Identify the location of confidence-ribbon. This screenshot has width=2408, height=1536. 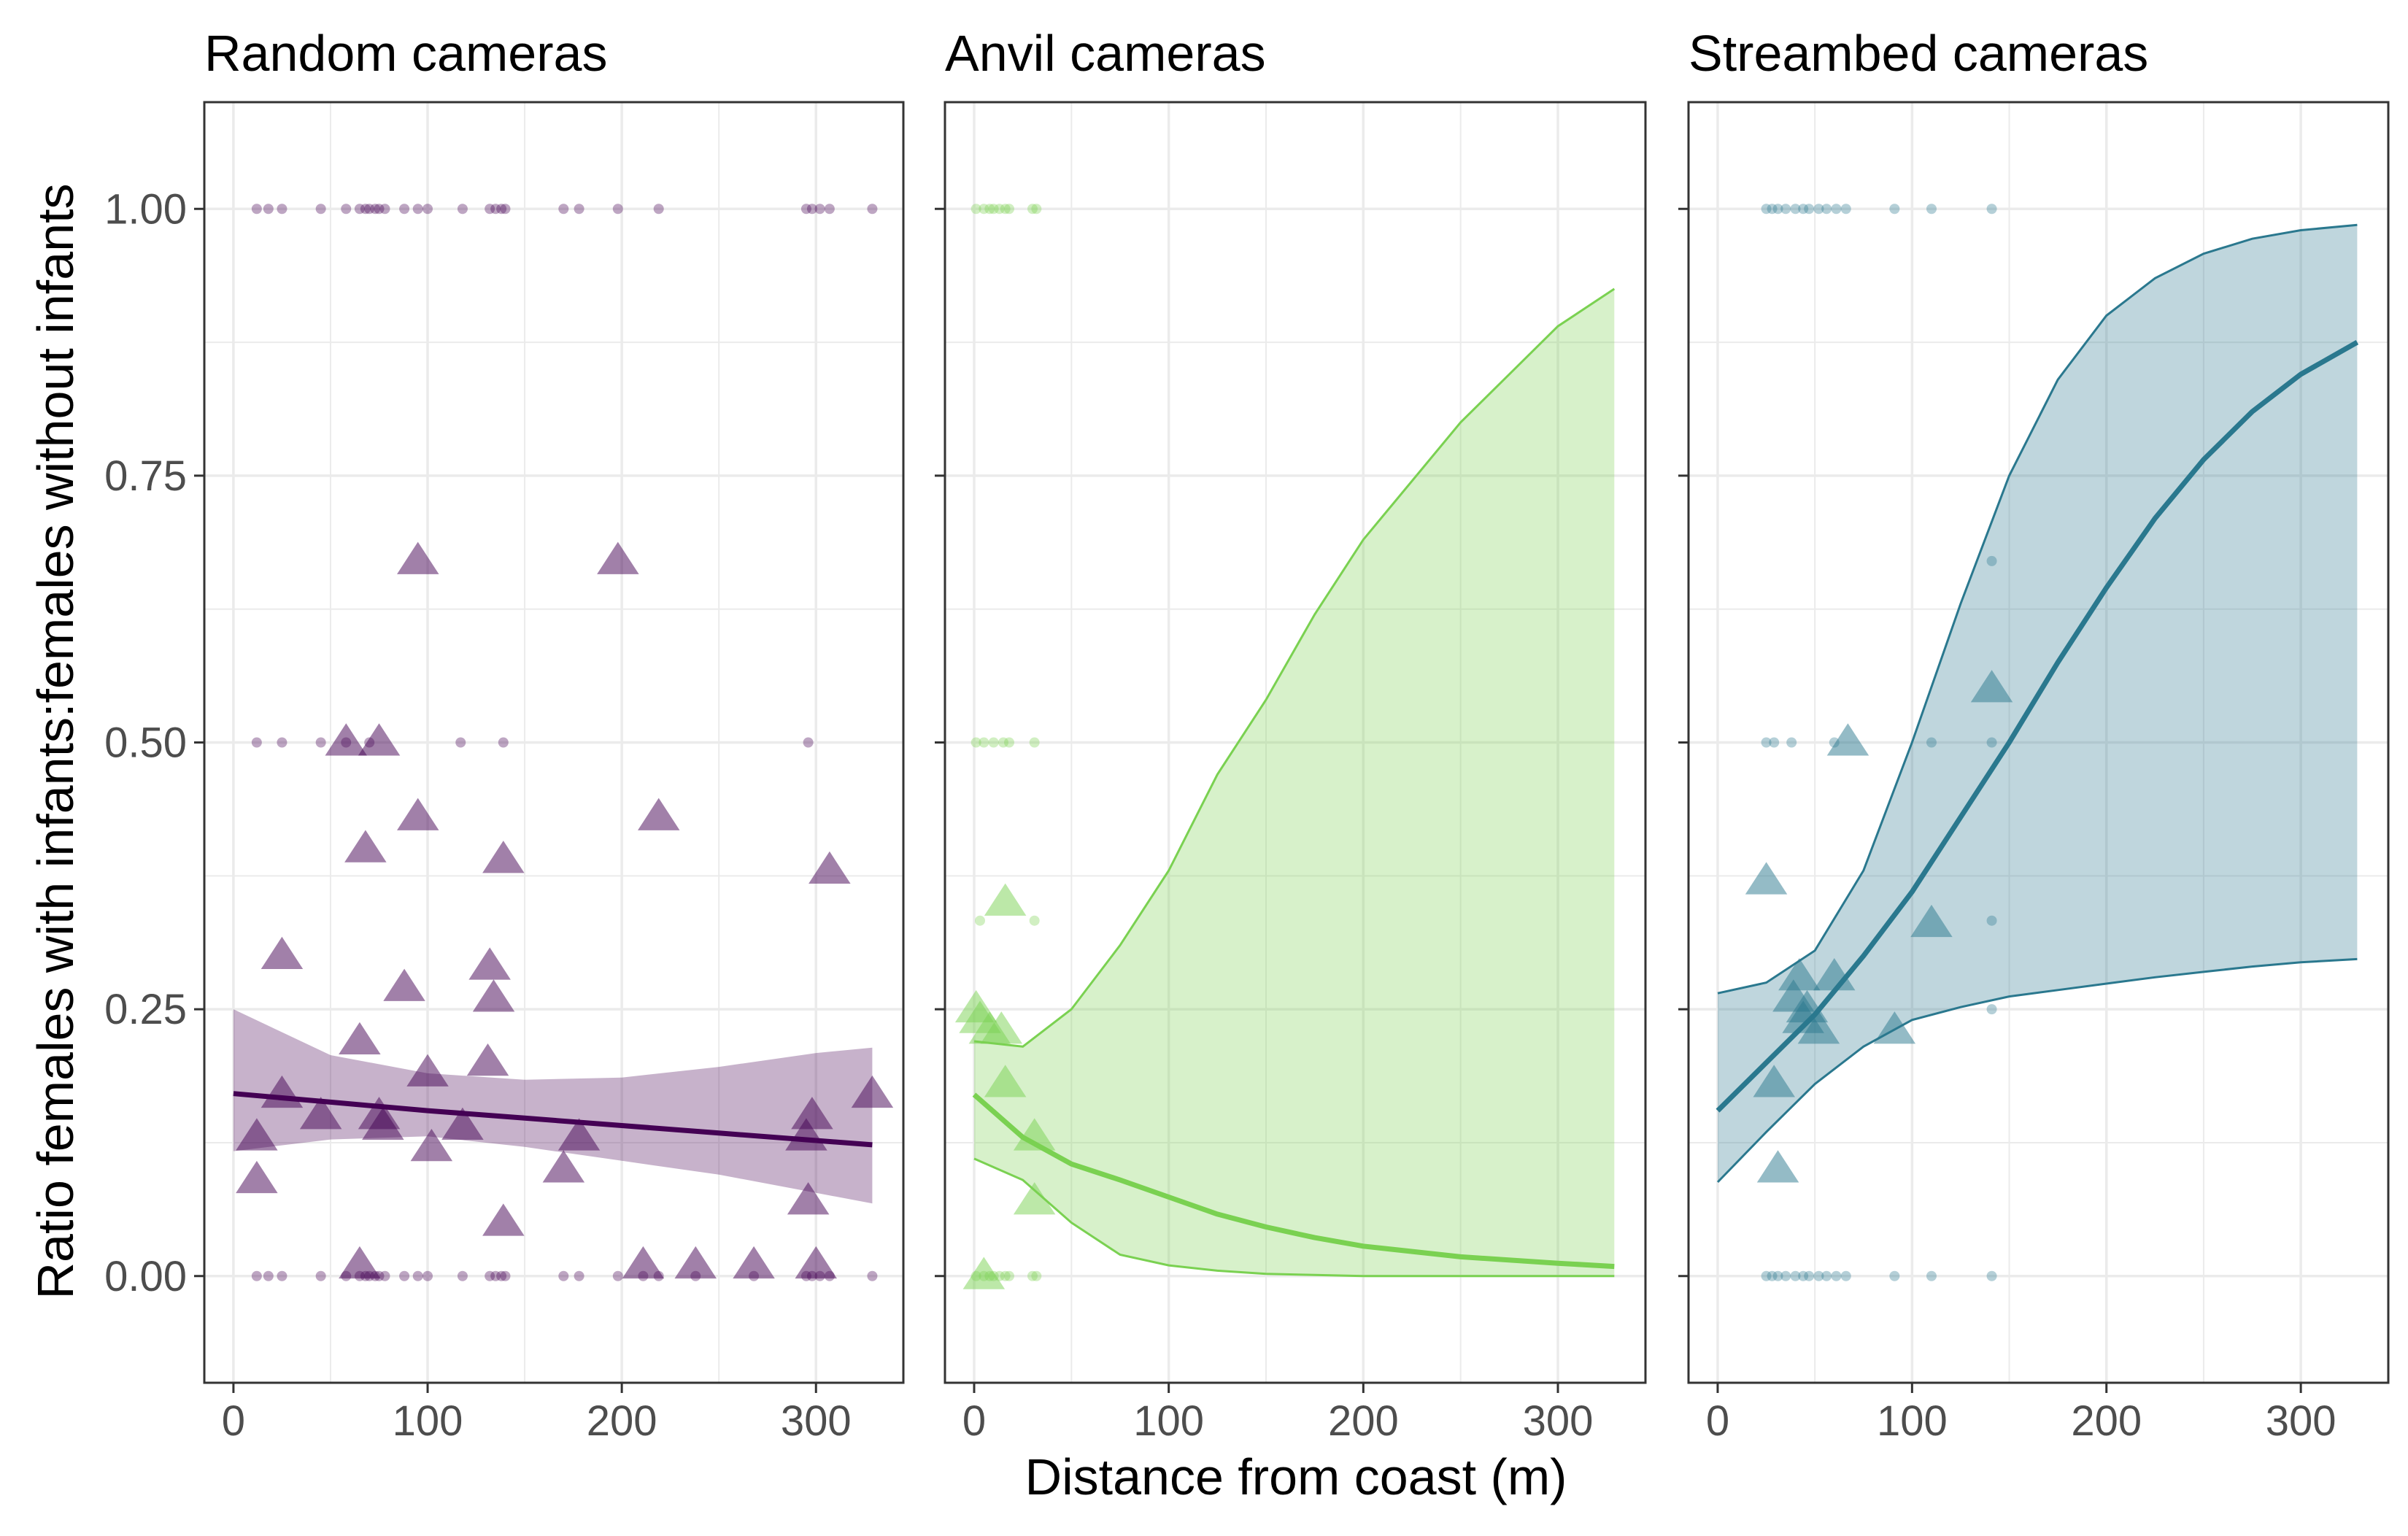
(553, 1106).